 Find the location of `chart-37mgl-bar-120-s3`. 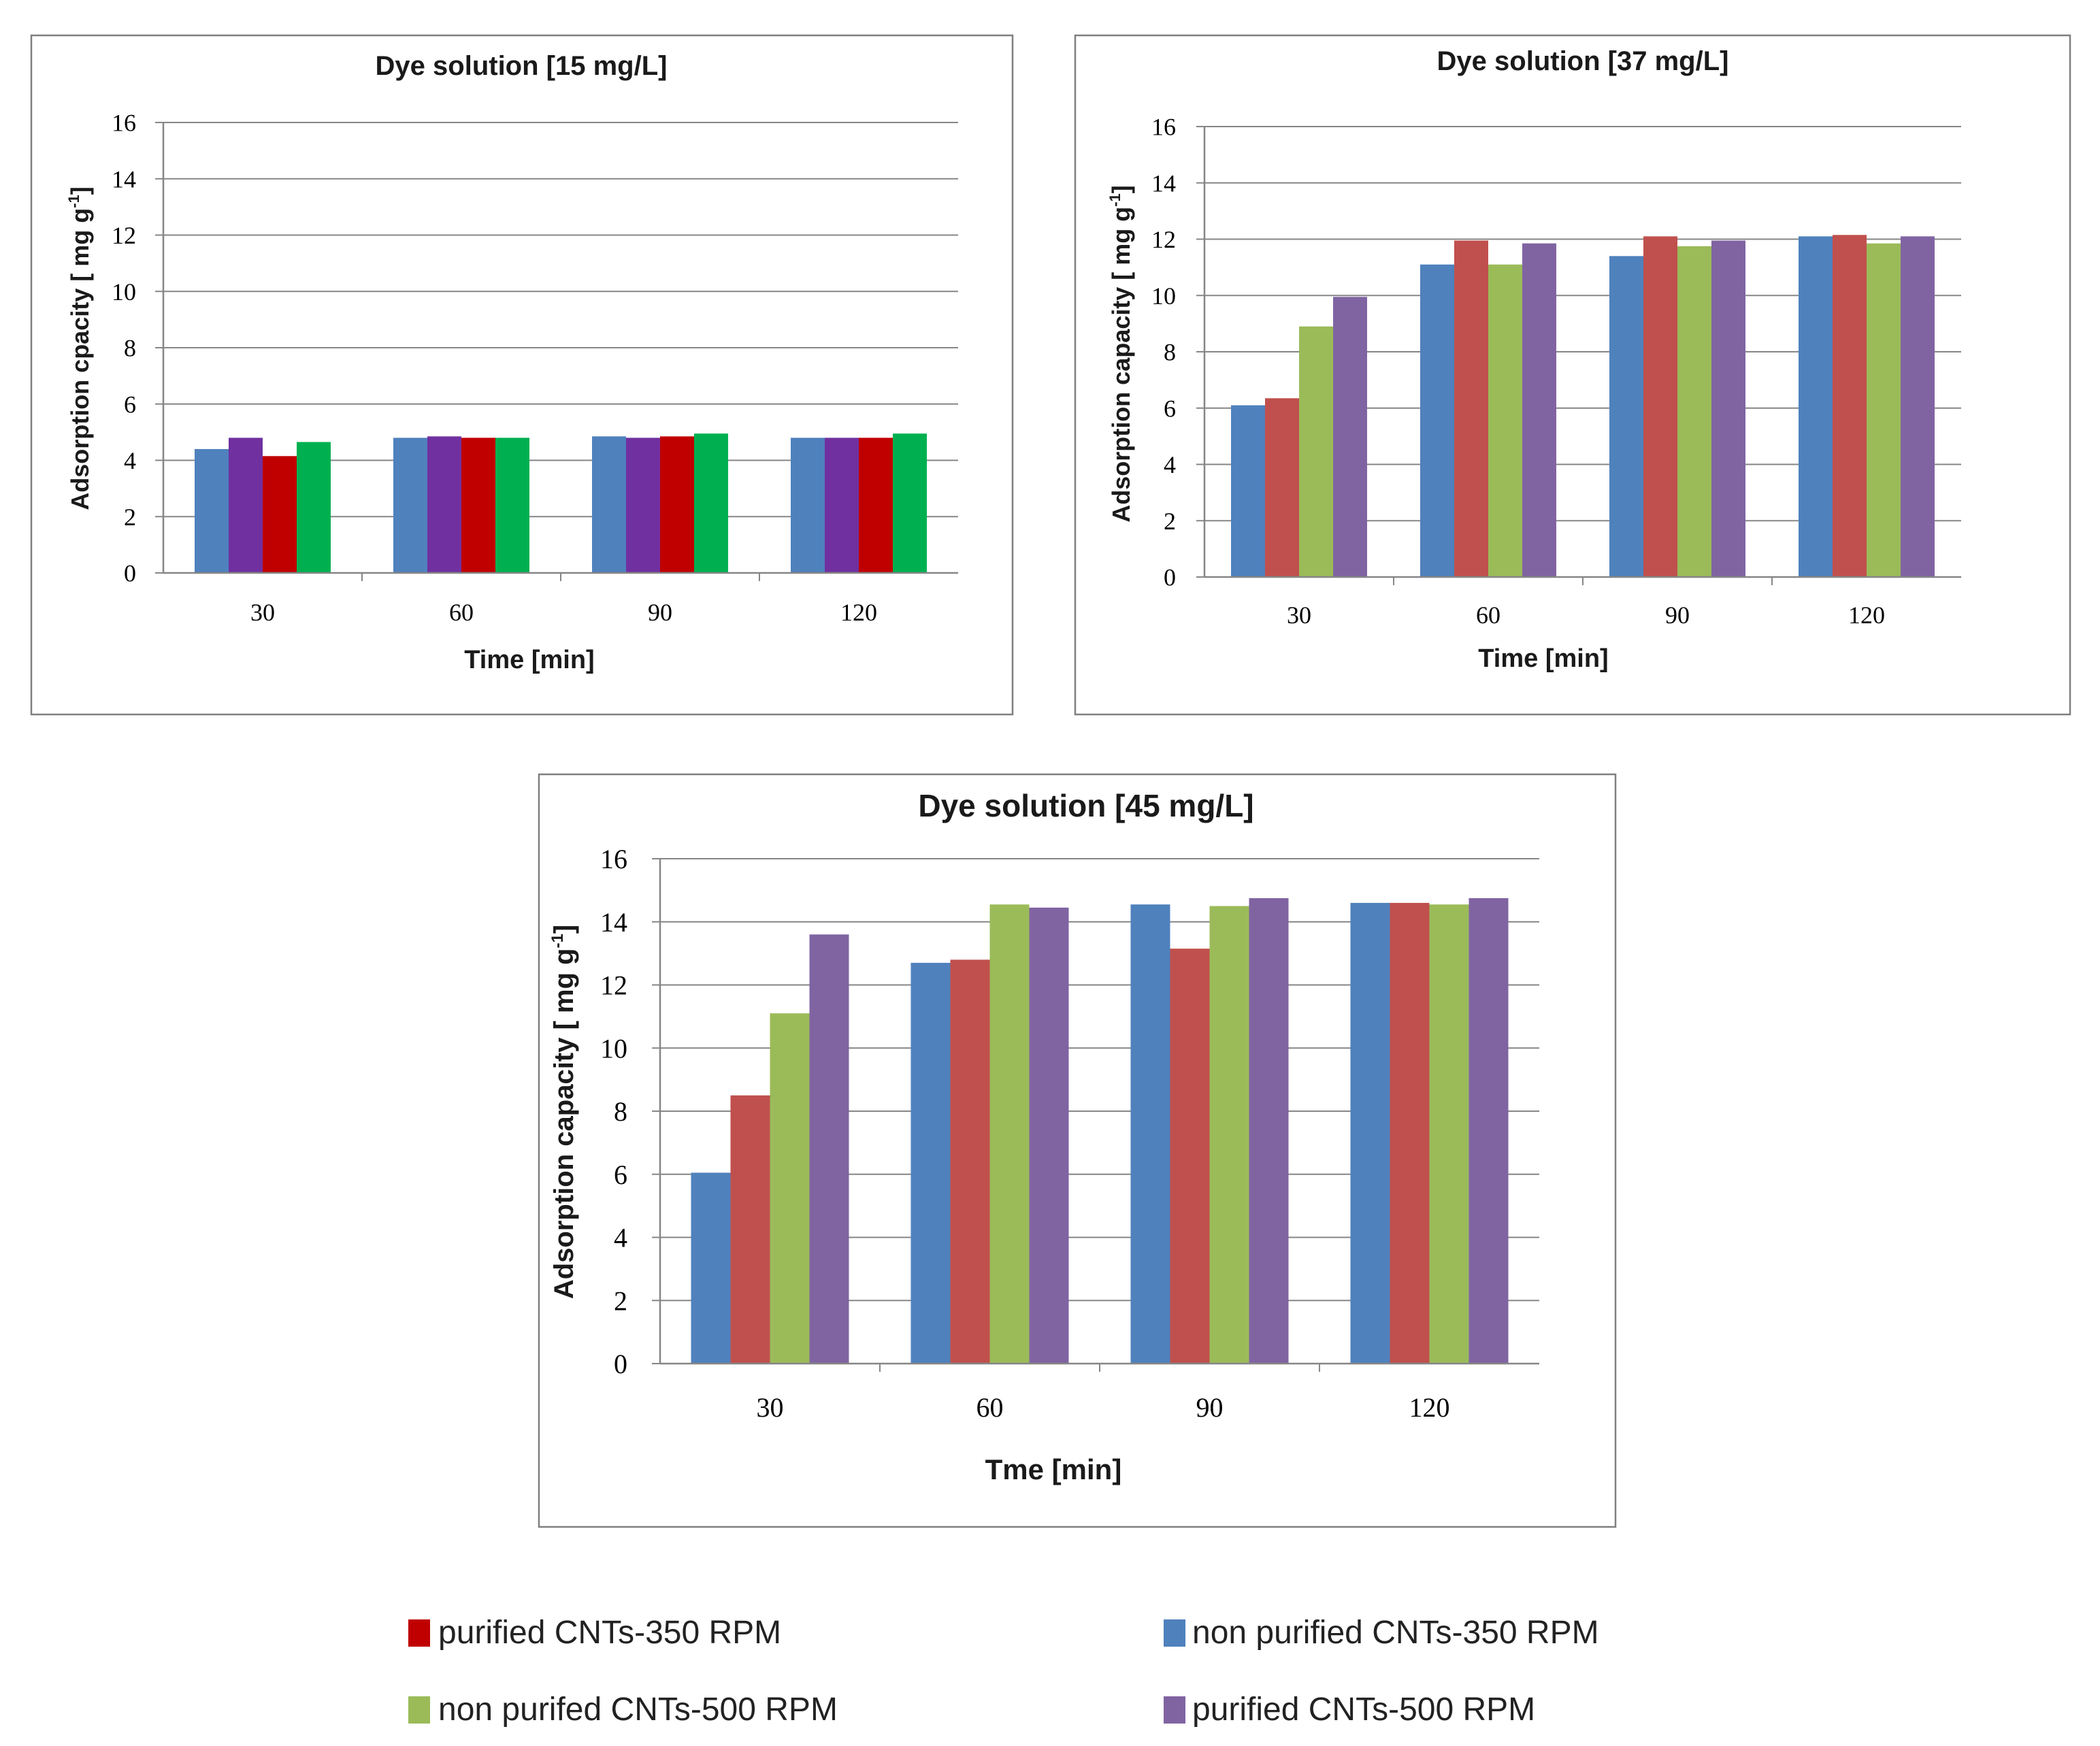

chart-37mgl-bar-120-s3 is located at coordinates (1918, 406).